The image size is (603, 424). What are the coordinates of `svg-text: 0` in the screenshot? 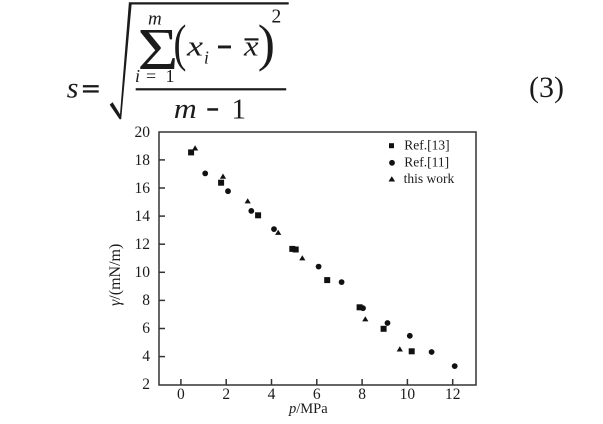 It's located at (181, 394).